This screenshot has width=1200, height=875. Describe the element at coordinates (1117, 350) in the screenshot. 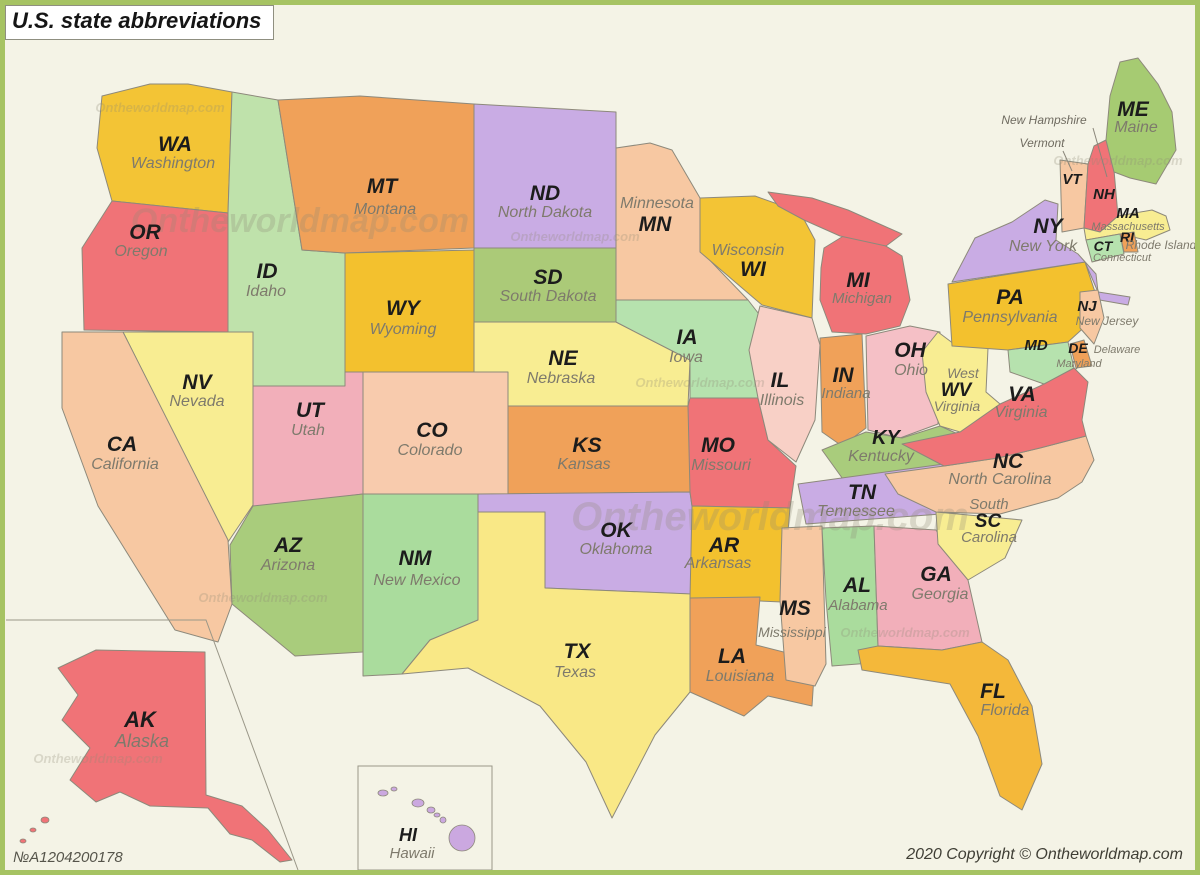

I see `state-de-name-label: Delaware` at that location.